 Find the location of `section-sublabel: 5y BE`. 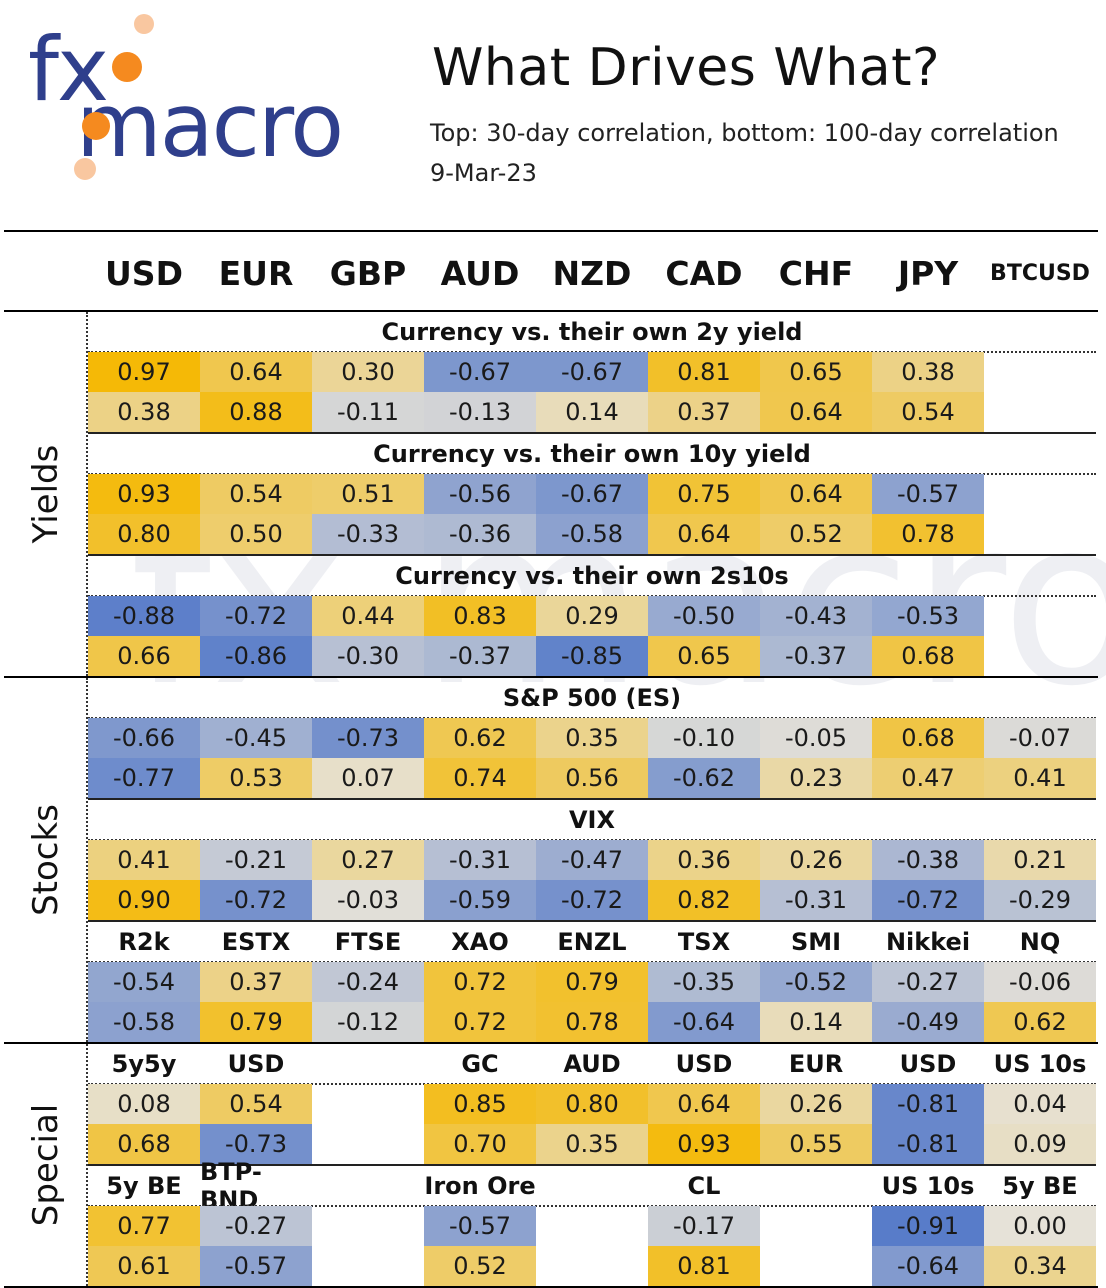

section-sublabel: 5y BE is located at coordinates (1040, 1186).